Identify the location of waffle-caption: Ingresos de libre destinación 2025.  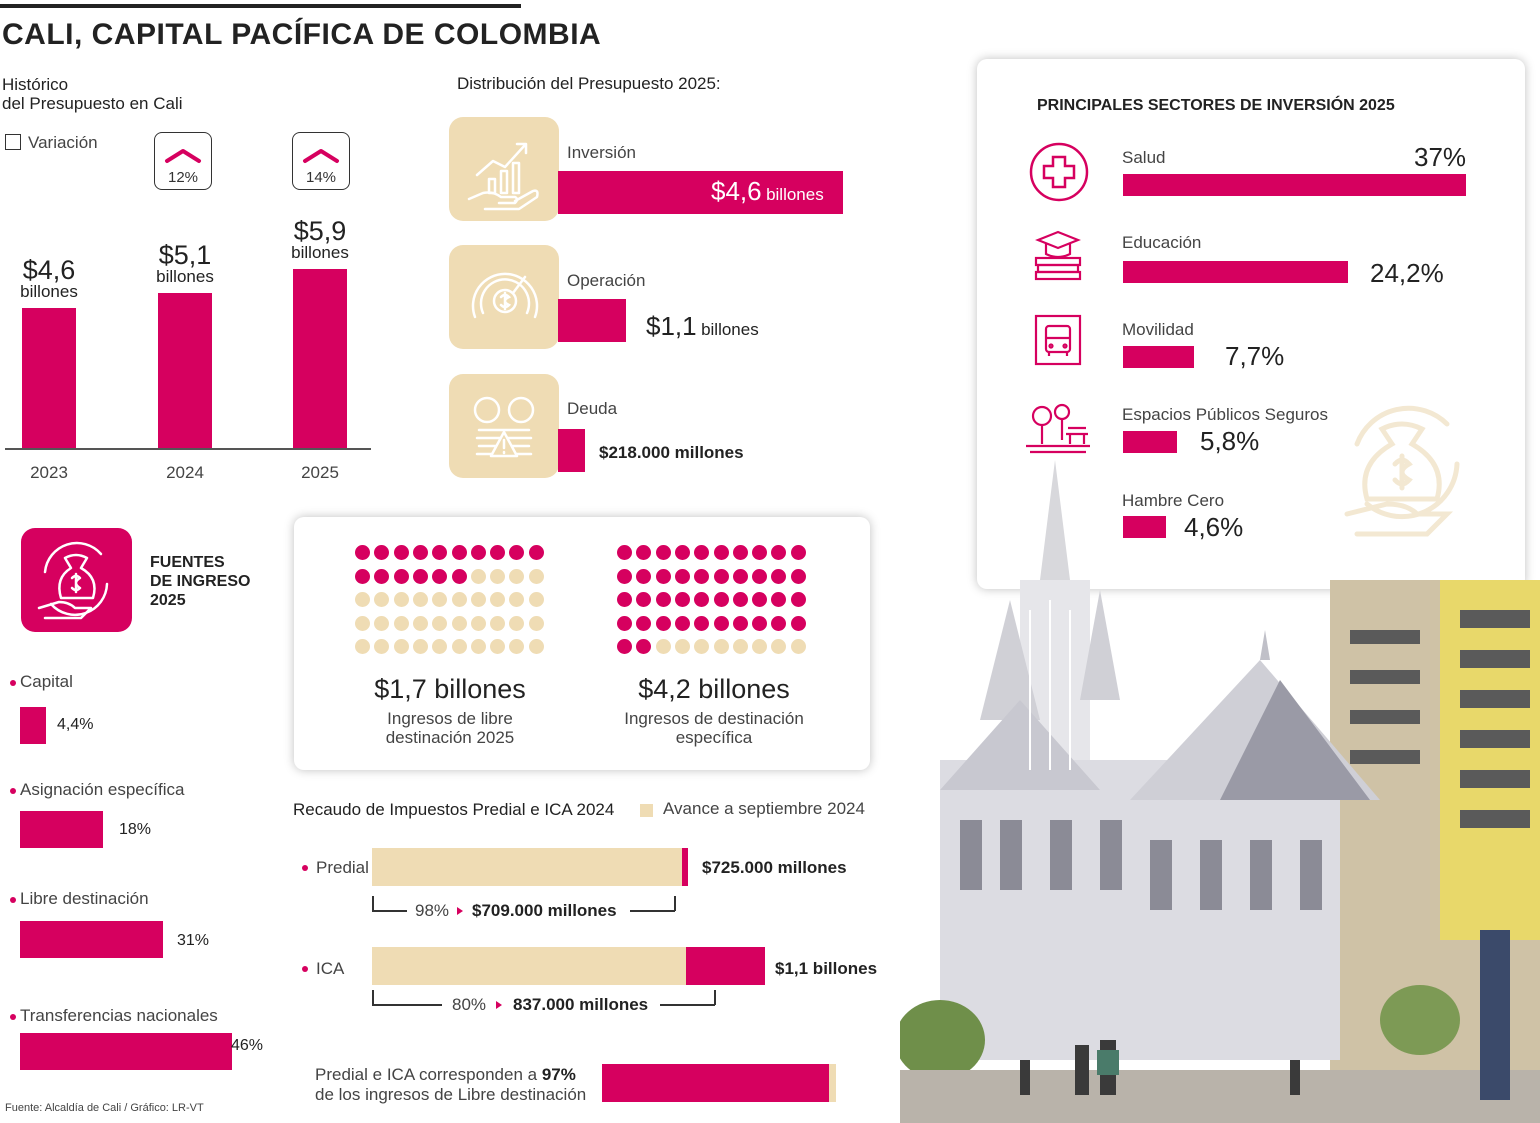
(450, 728).